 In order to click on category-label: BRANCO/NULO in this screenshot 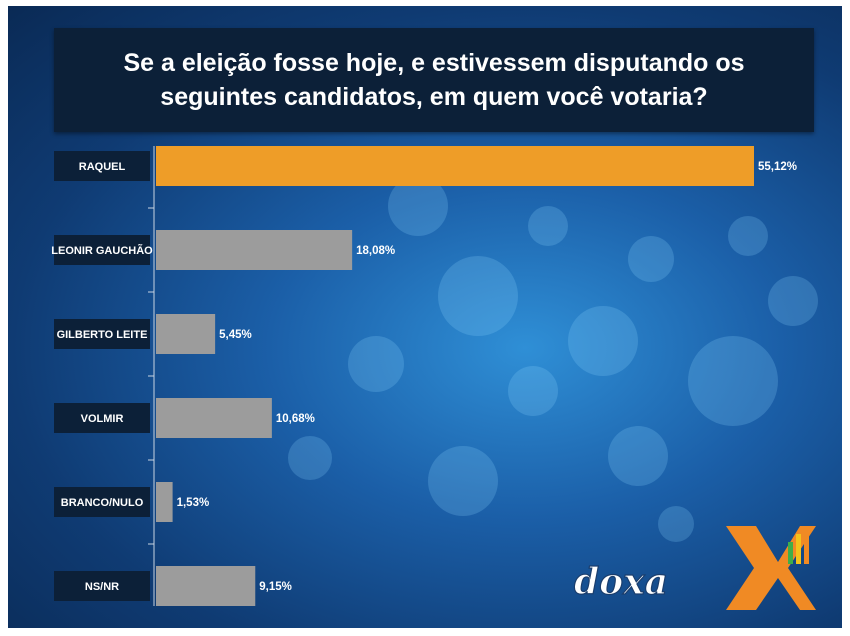, I will do `click(102, 503)`.